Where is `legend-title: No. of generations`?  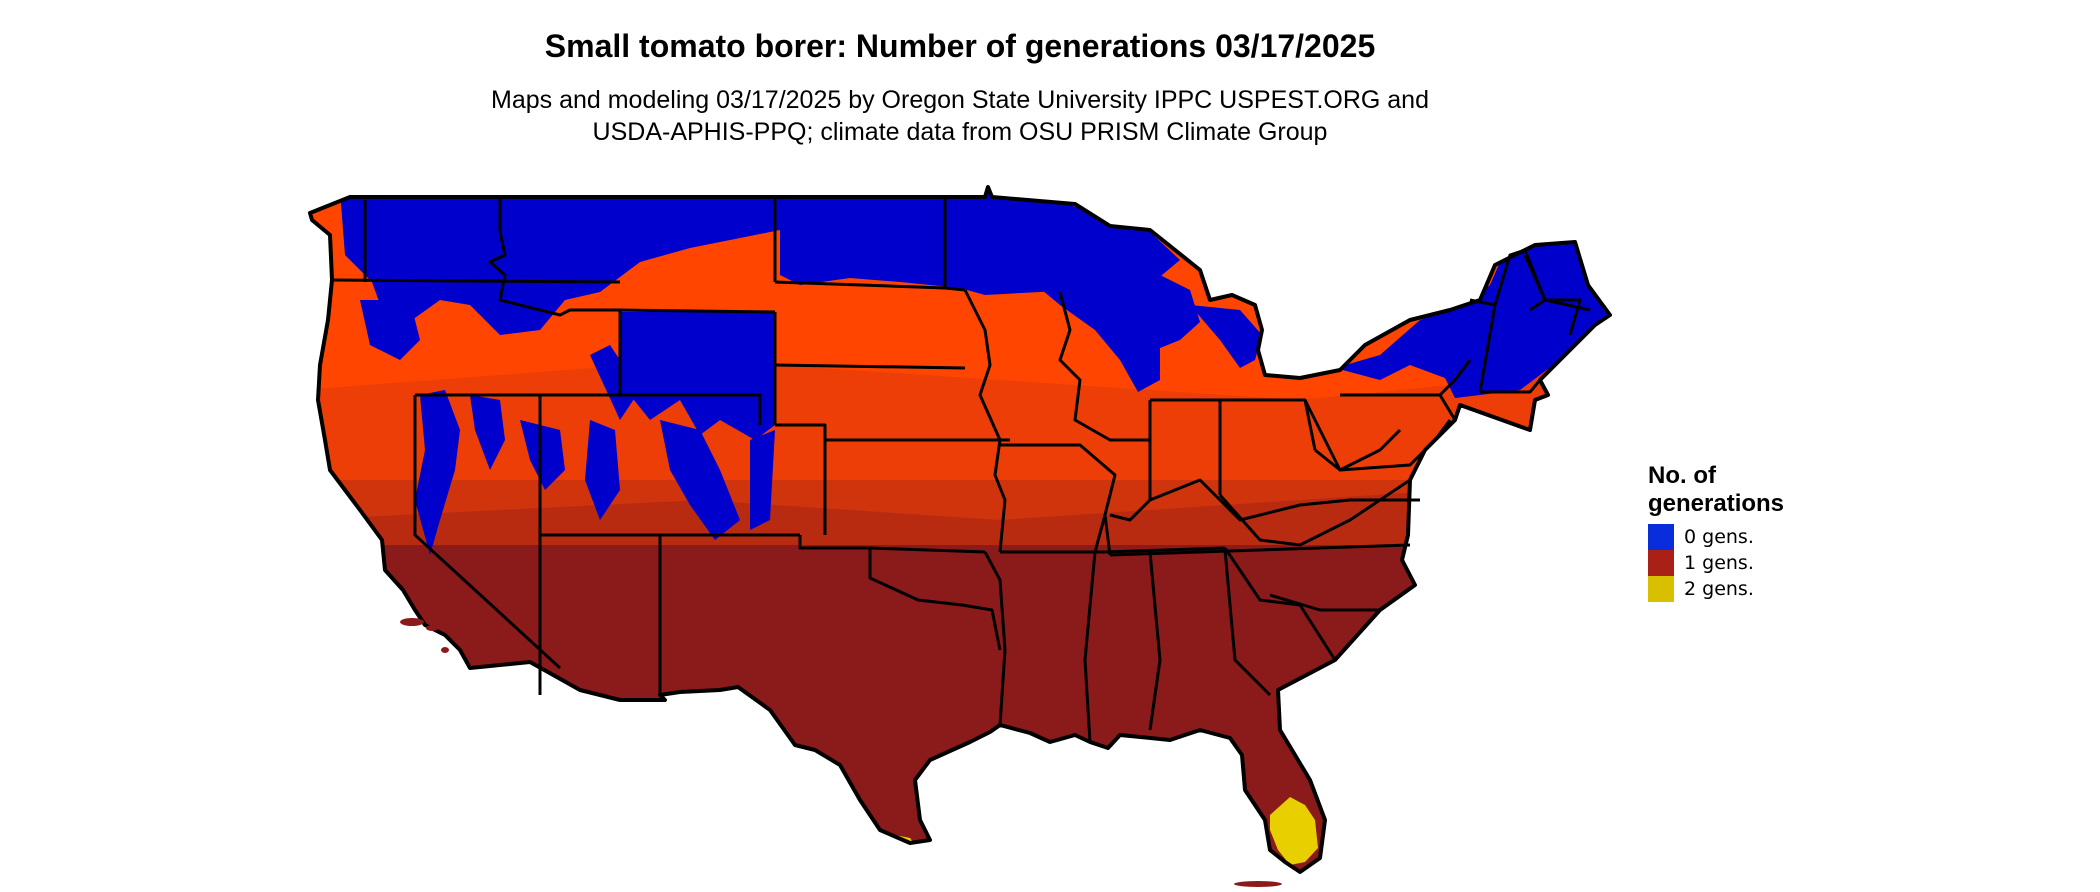 legend-title: No. of generations is located at coordinates (1748, 490).